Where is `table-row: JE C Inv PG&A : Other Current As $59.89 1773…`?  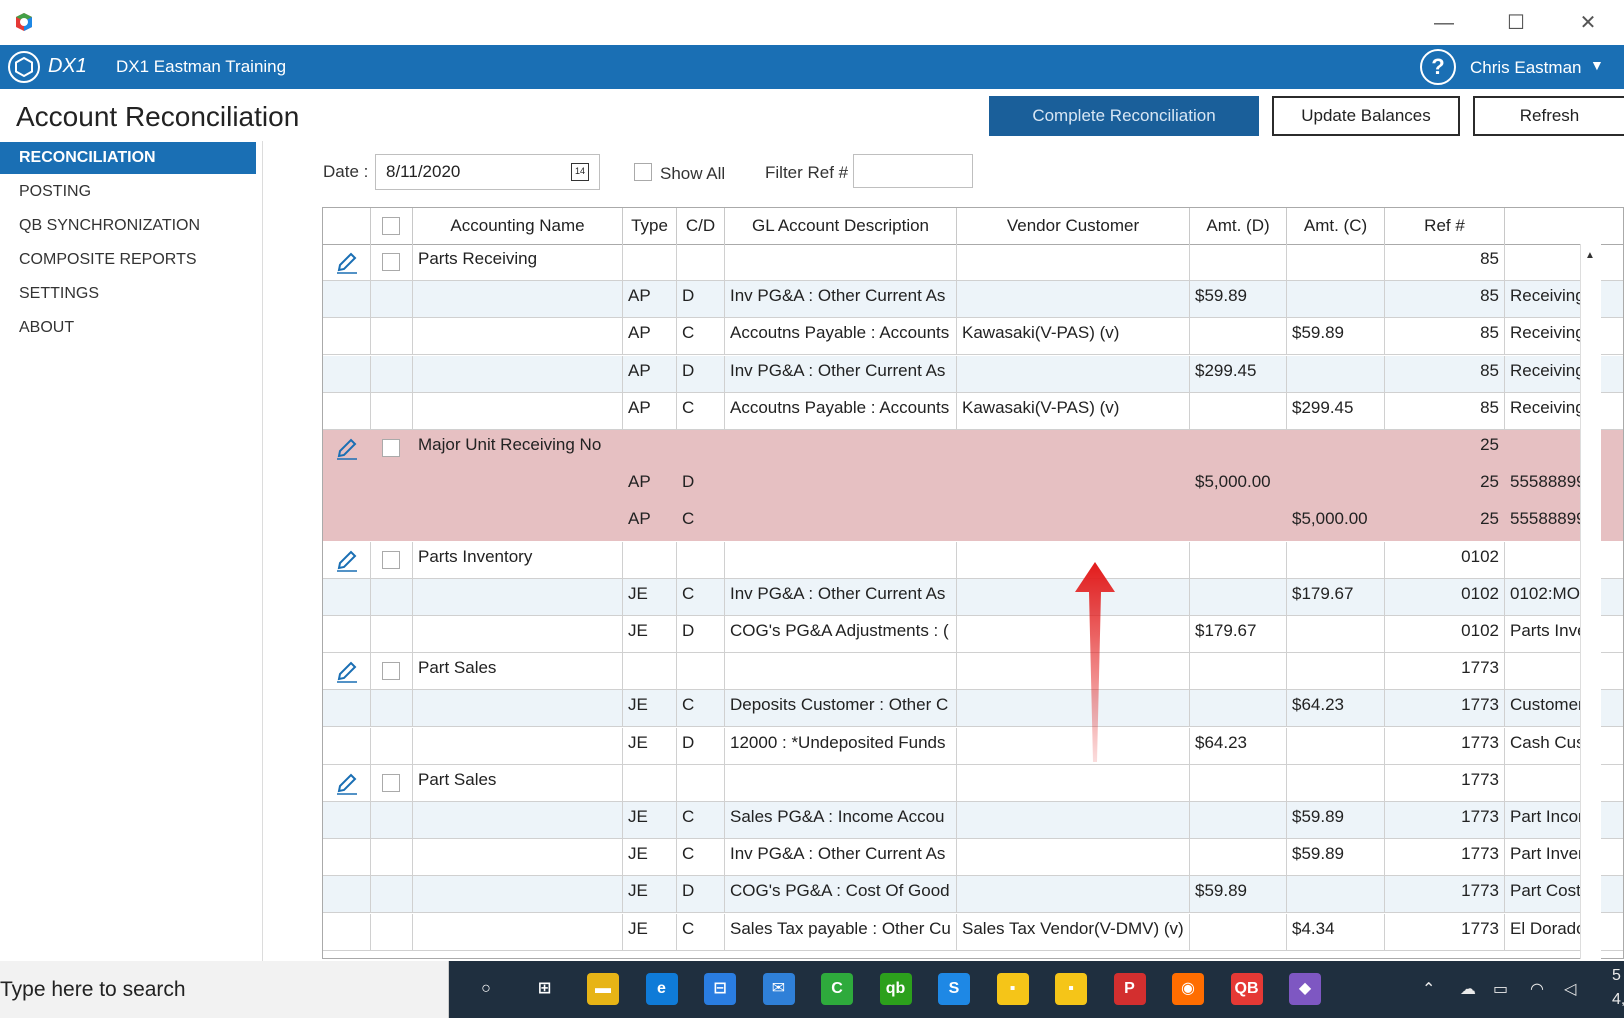 table-row: JE C Inv PG&A : Other Current As $59.89 1773… is located at coordinates (973, 858).